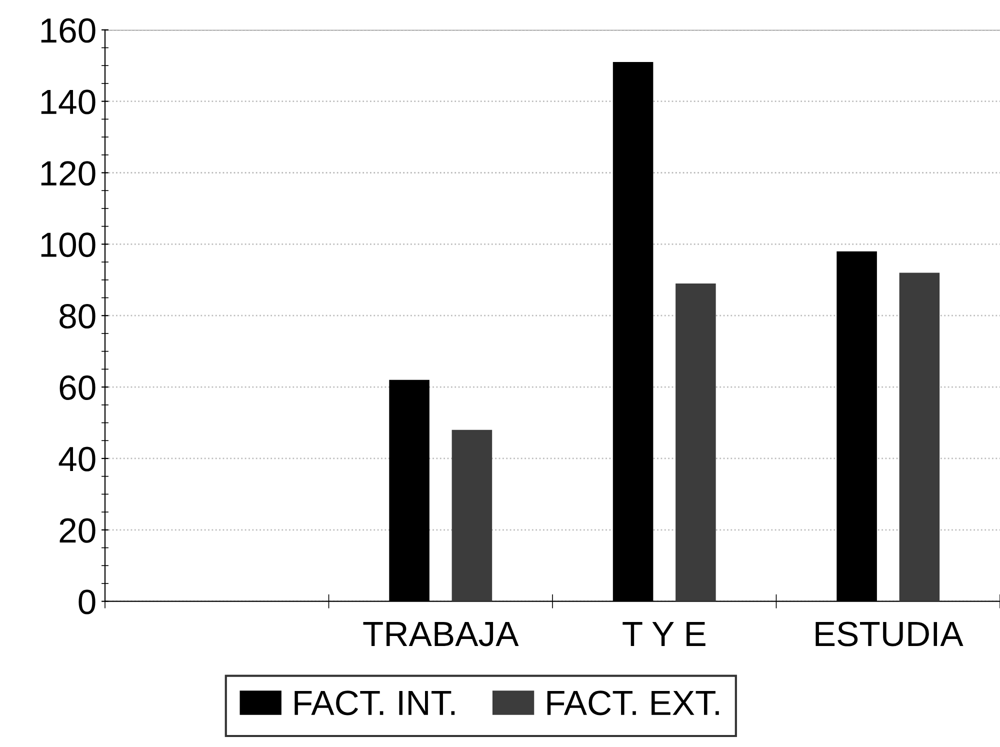 This screenshot has height=747, width=1000. What do you see at coordinates (78, 530) in the screenshot?
I see `y-tick-label: 20` at bounding box center [78, 530].